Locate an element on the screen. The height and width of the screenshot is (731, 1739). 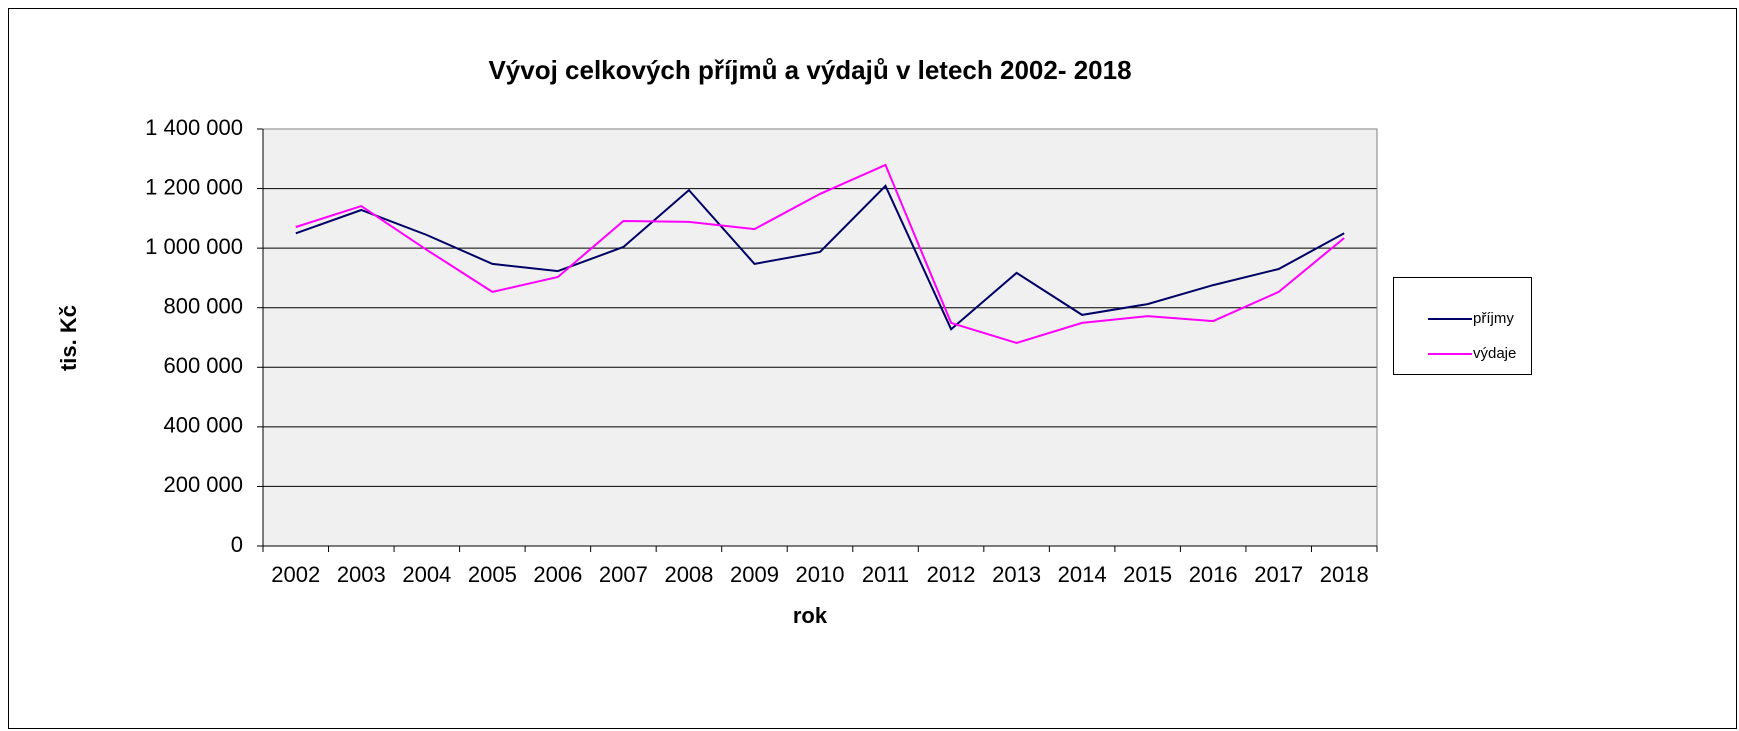
legend is located at coordinates (1462, 326).